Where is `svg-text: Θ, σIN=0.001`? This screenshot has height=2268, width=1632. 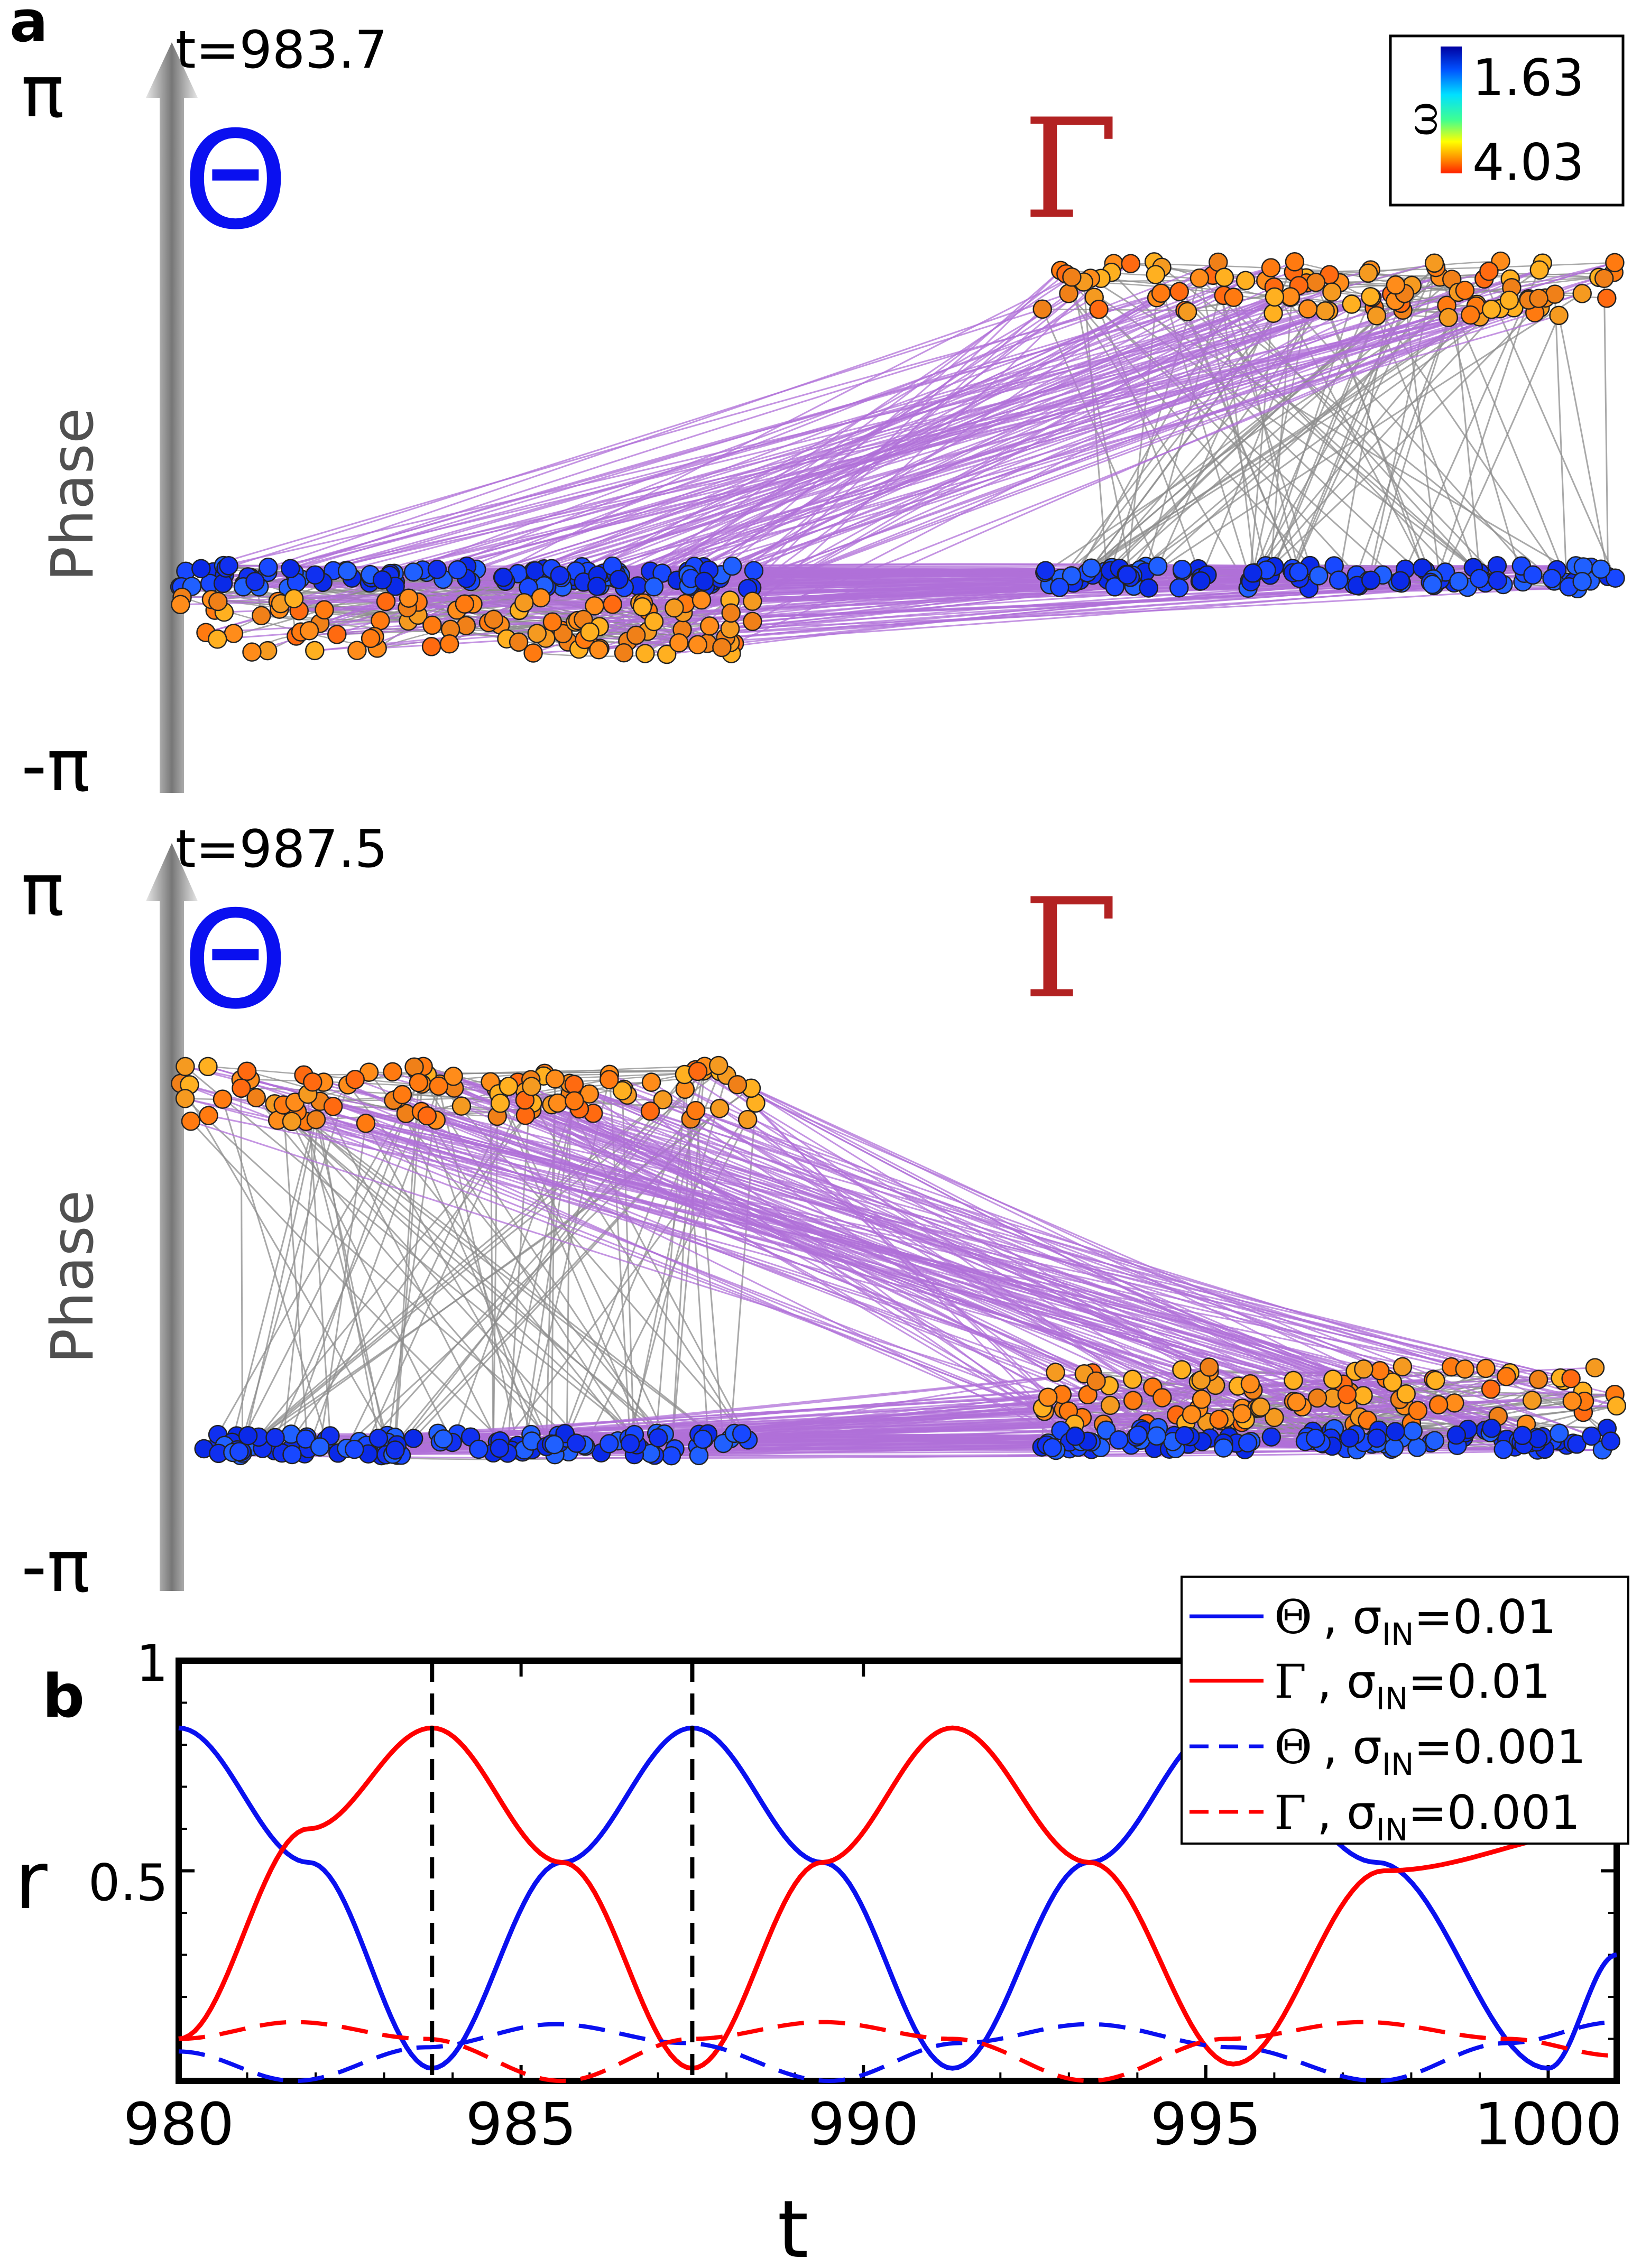
svg-text: Θ, σIN=0.001 is located at coordinates (1430, 1751).